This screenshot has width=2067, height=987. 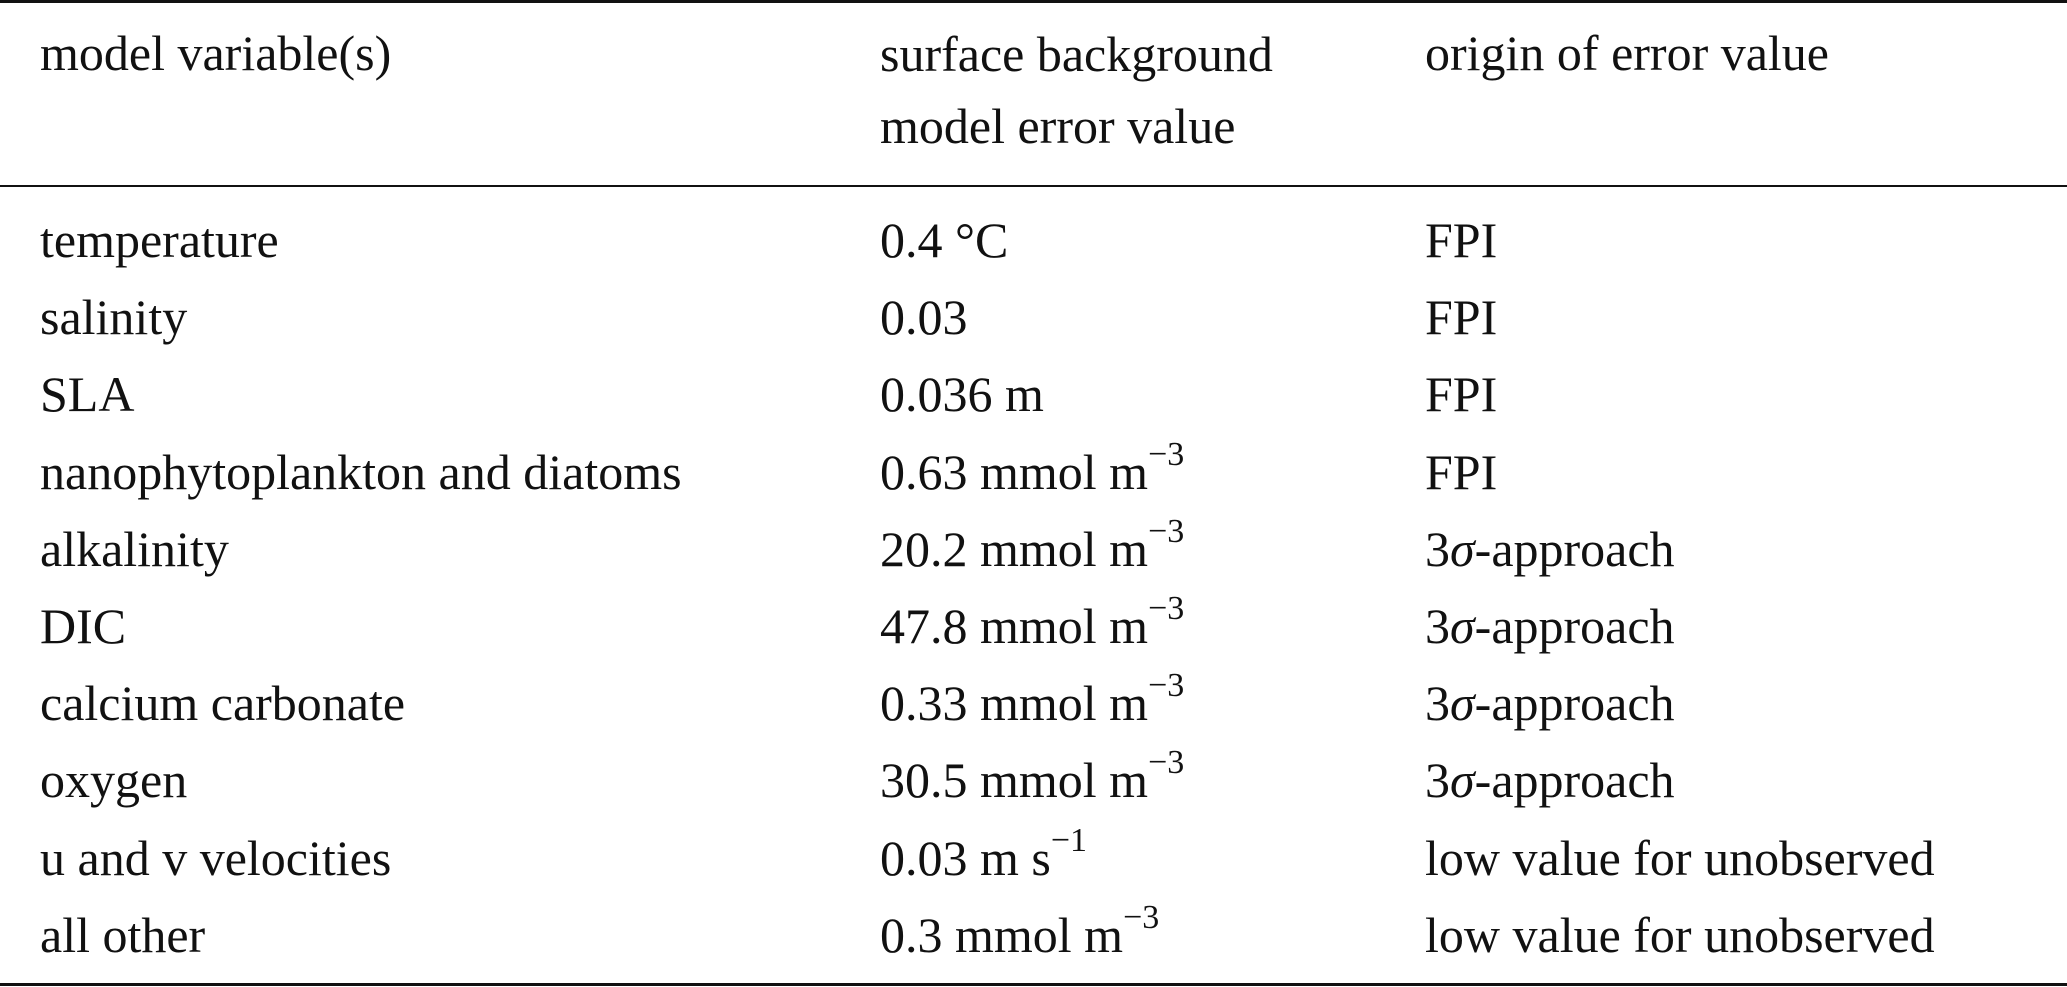 I want to click on header-model-variables: model variable(s), so click(x=216, y=53).